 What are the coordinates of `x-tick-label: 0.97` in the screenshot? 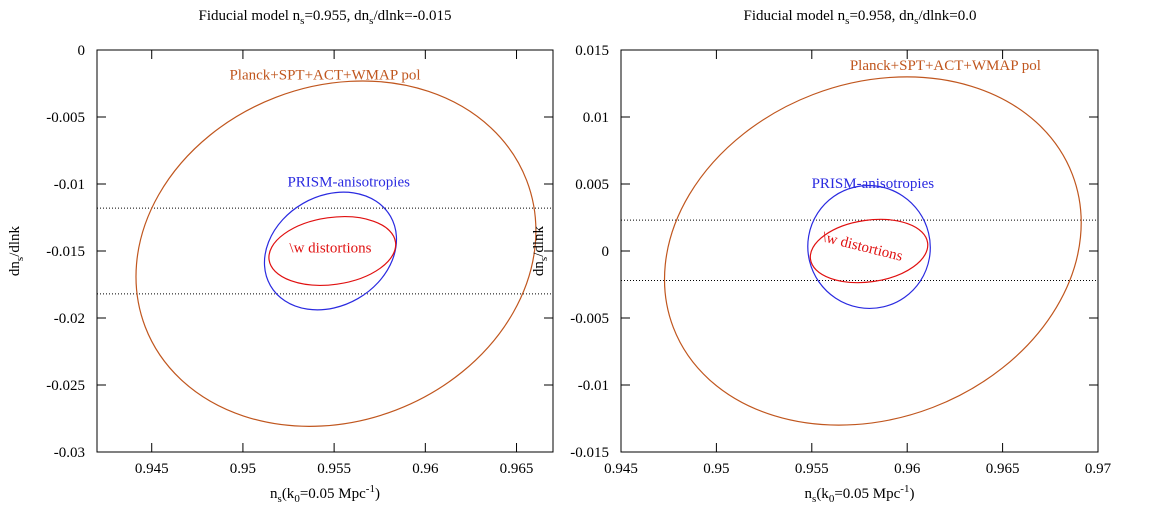 It's located at (1098, 469).